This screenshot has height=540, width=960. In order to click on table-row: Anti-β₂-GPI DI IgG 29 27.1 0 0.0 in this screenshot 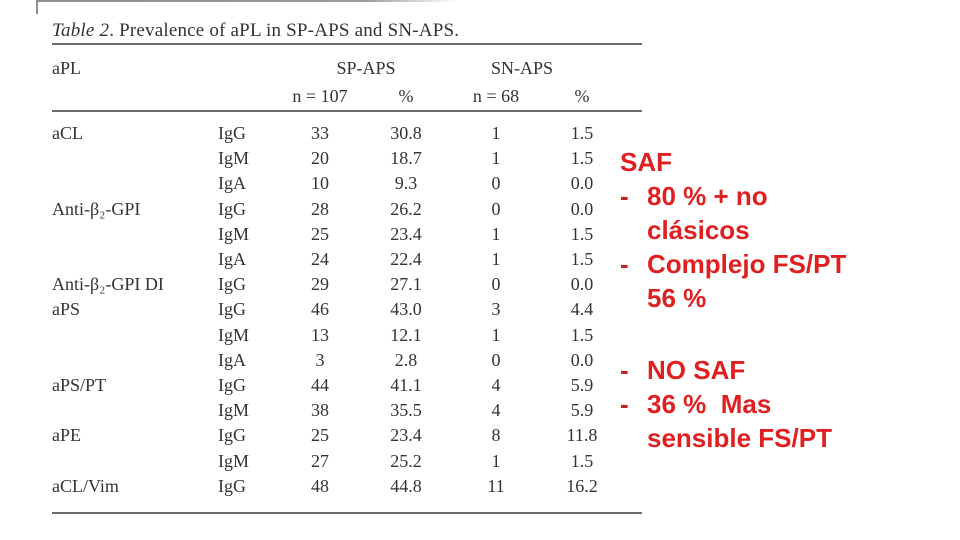, I will do `click(347, 284)`.